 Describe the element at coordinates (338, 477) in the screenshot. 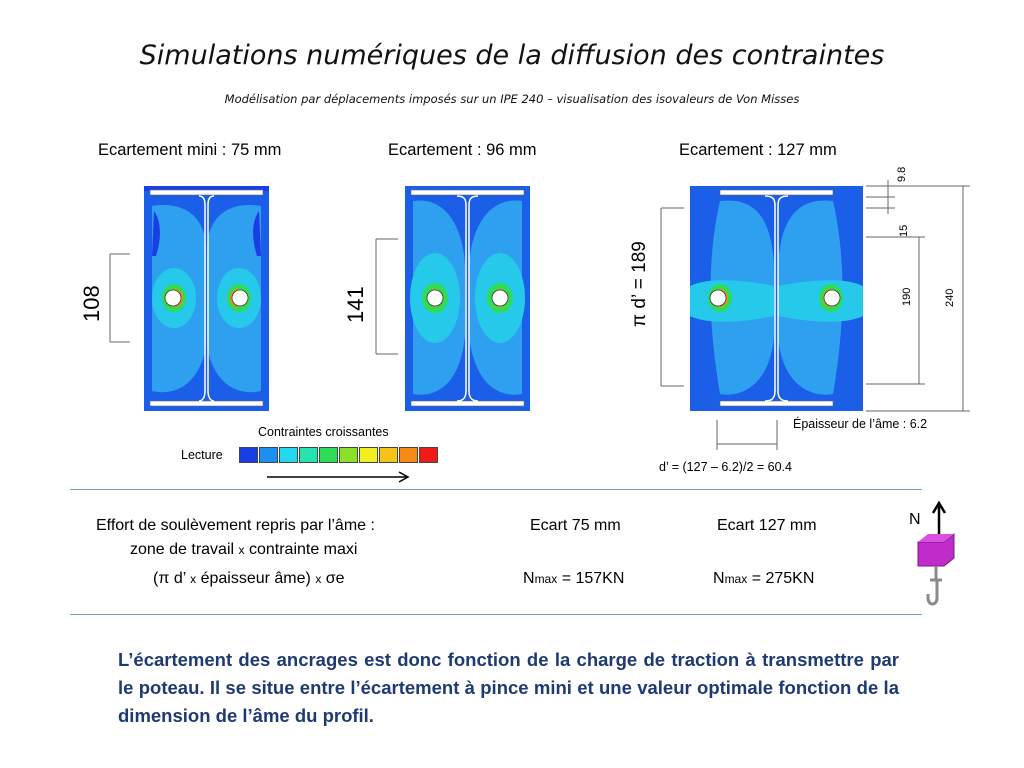

I see `arrow-right-icon` at that location.